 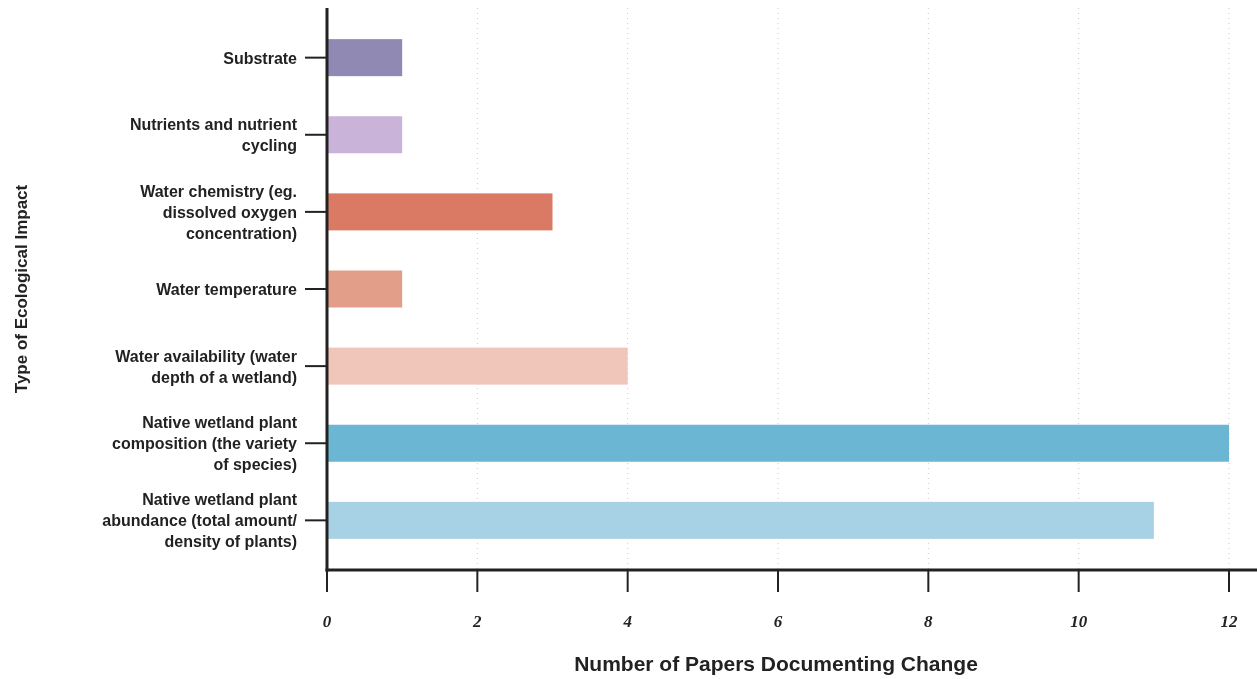 What do you see at coordinates (218, 212) in the screenshot?
I see `y-tick-label: Water chemistry (eg. dissolved oxygen concentration)` at bounding box center [218, 212].